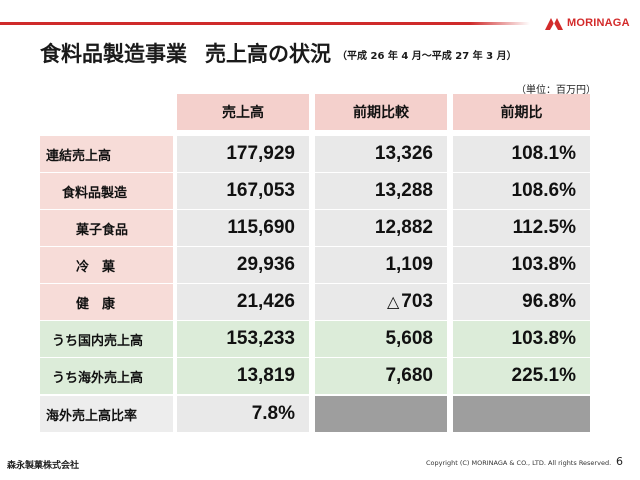 This screenshot has height=480, width=640. Describe the element at coordinates (43, 466) in the screenshot. I see `footer-company: 森永製菓株式会社` at that location.